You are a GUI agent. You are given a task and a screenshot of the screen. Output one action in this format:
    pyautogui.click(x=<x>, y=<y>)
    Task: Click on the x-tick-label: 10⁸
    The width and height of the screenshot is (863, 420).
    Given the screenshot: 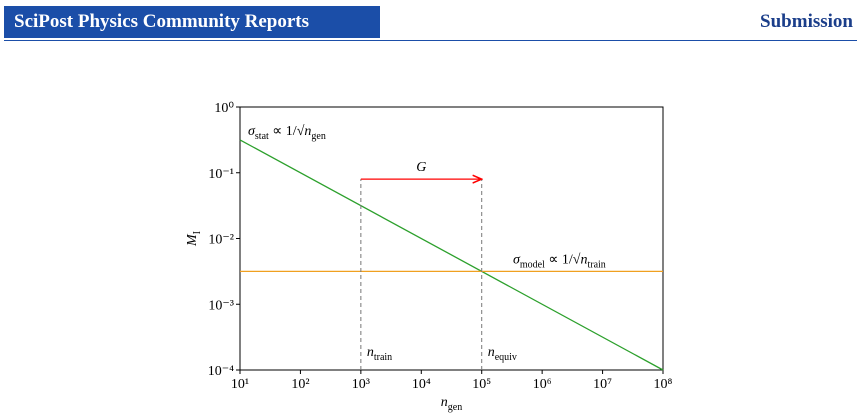 What is the action you would take?
    pyautogui.click(x=663, y=384)
    